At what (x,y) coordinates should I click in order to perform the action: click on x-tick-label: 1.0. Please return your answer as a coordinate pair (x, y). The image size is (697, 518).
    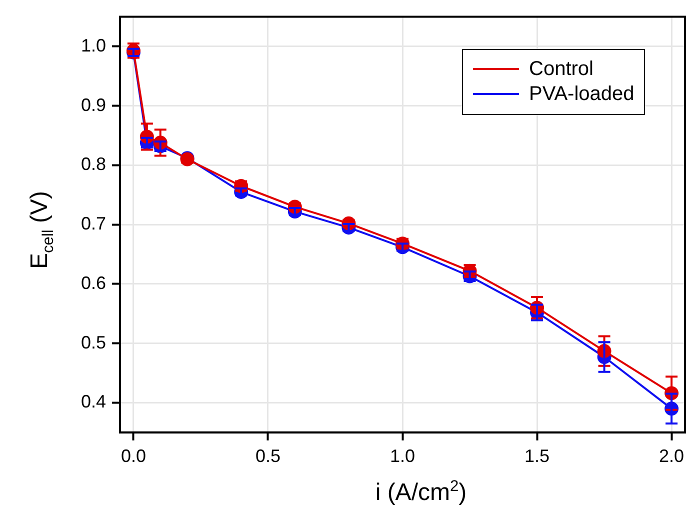
    Looking at the image, I should click on (403, 456).